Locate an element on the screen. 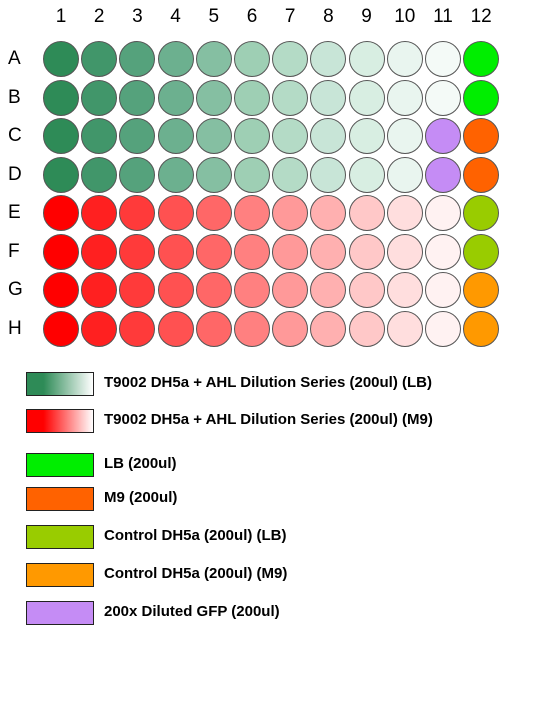  well-B12 is located at coordinates (481, 97).